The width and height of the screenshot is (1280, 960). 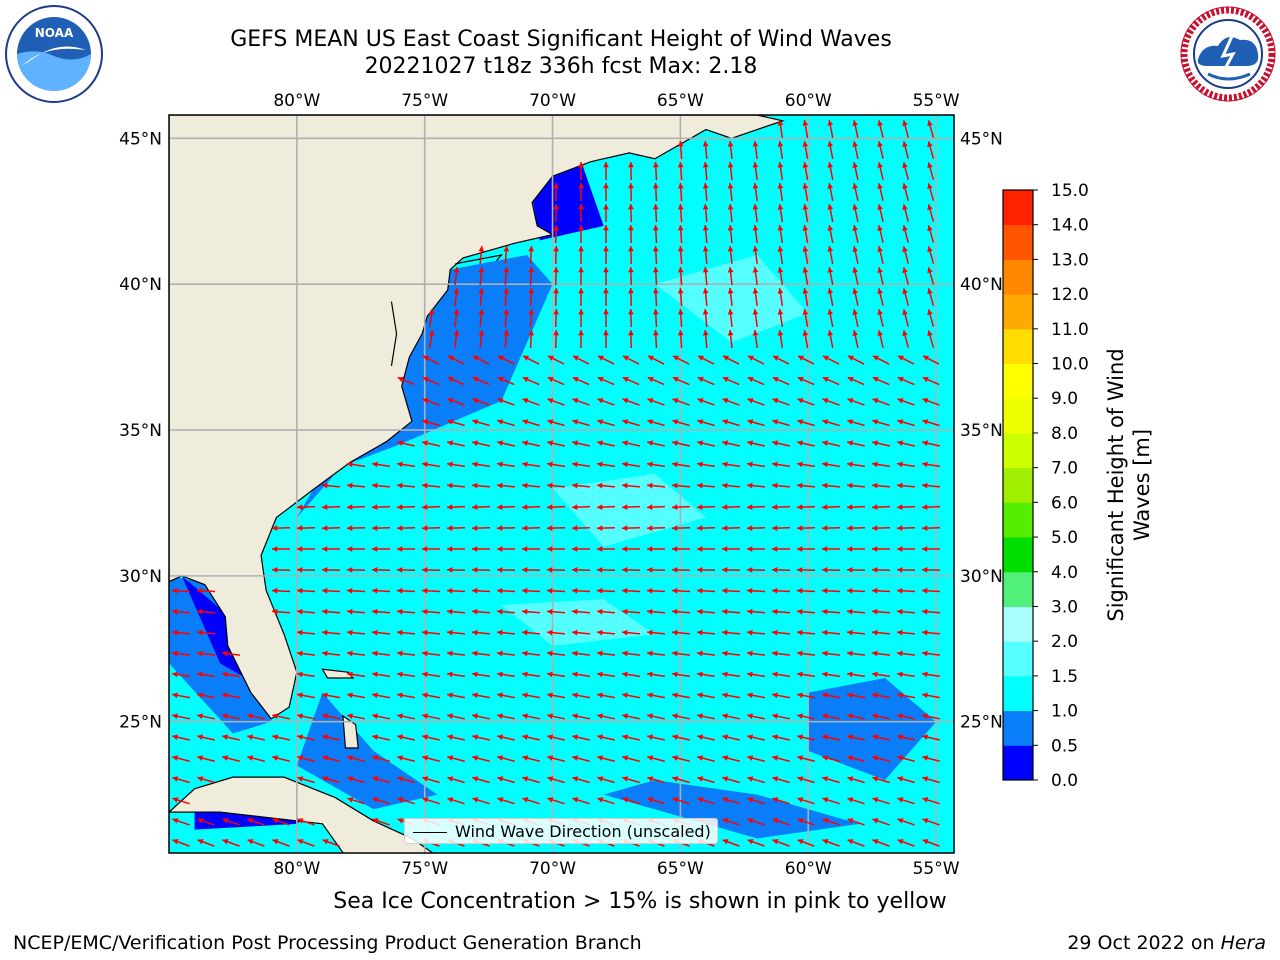 I want to click on lat-tick-right: 25°N, so click(x=981, y=723).